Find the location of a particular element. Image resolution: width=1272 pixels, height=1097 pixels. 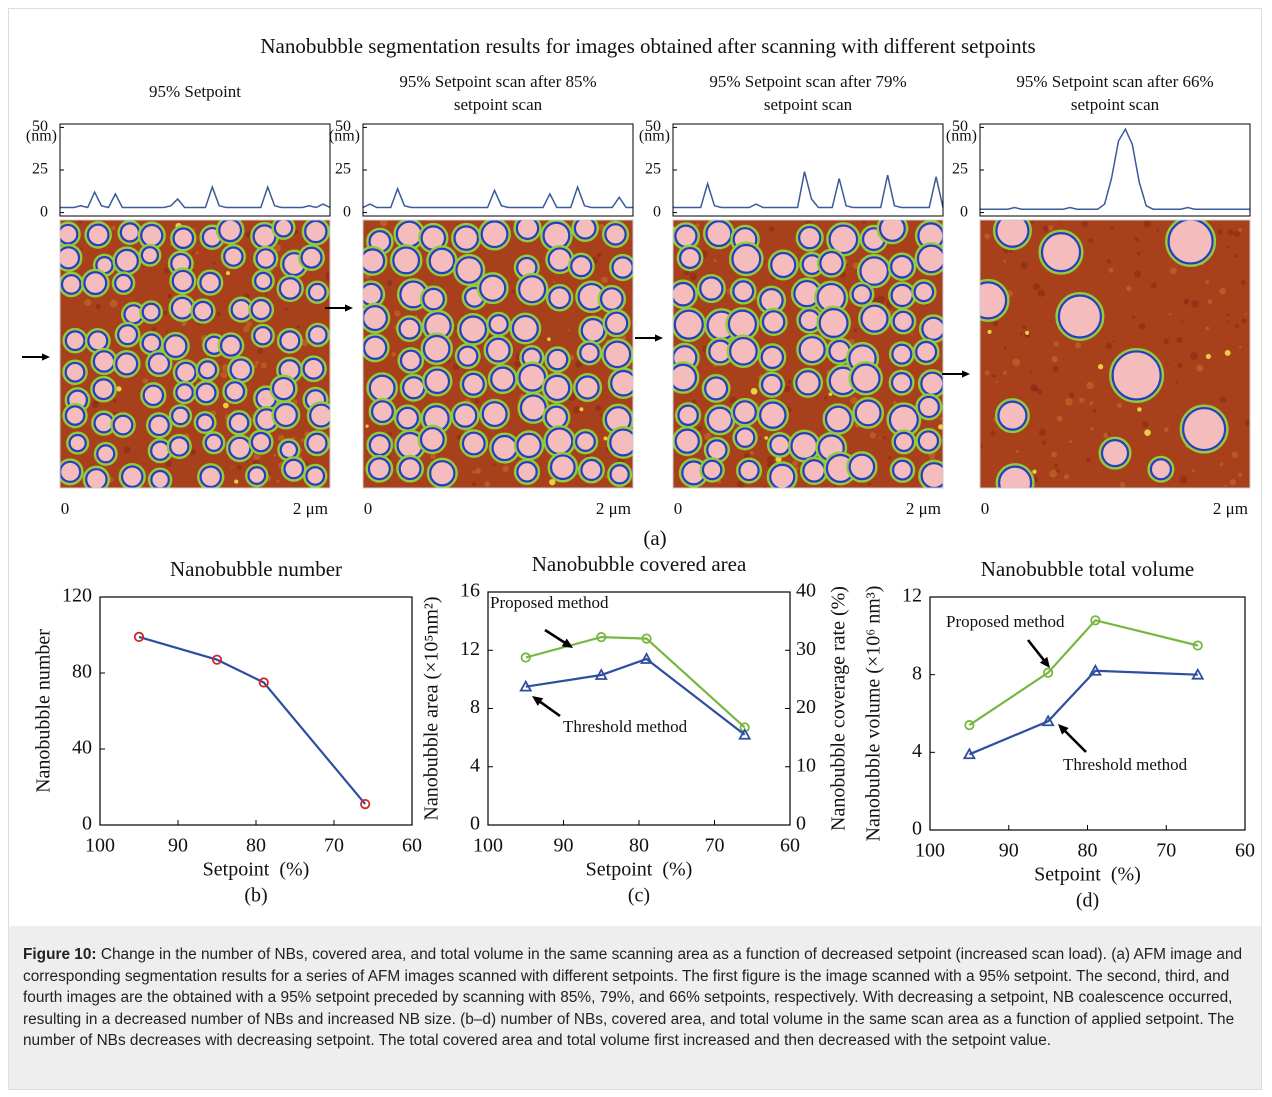

image-x-label: 0 is located at coordinates (985, 508).